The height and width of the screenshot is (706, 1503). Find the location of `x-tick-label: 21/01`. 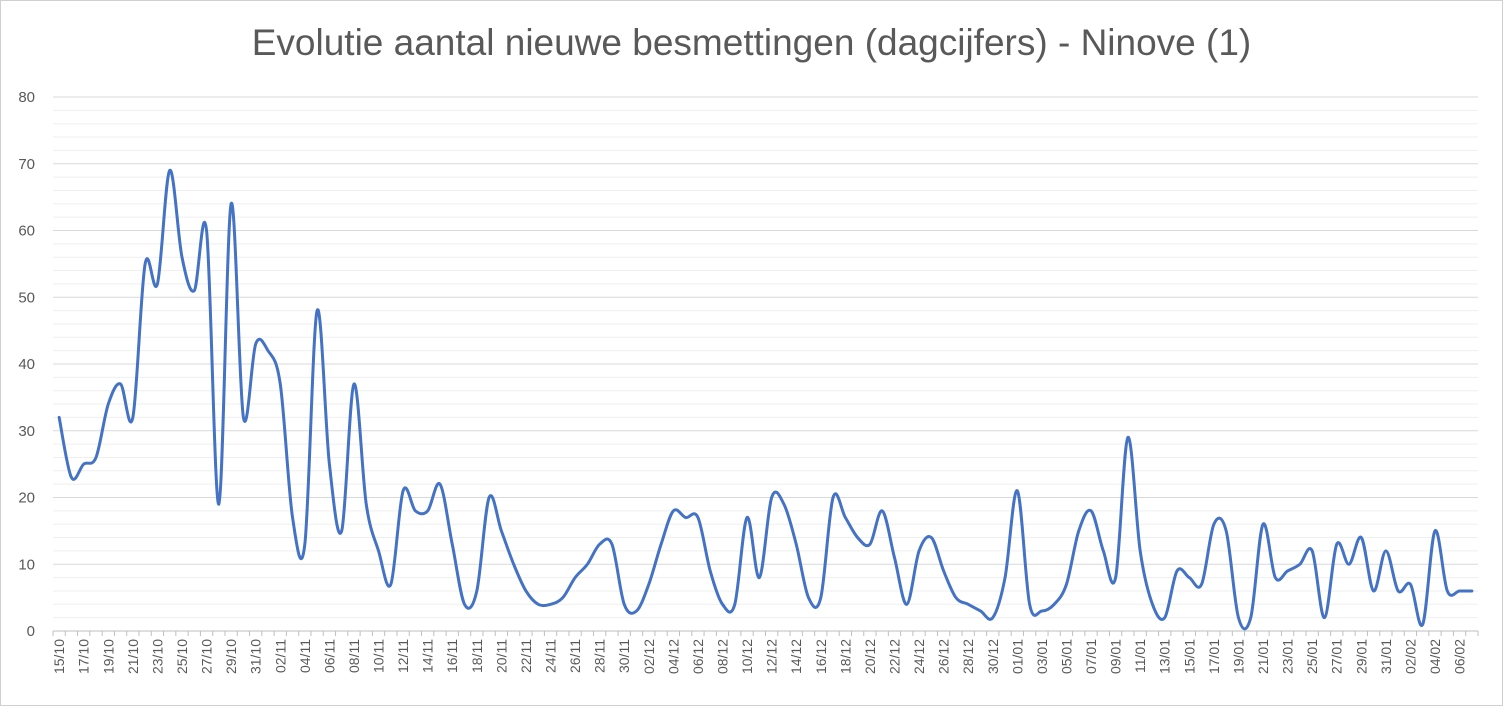

x-tick-label: 21/01 is located at coordinates (1263, 656).